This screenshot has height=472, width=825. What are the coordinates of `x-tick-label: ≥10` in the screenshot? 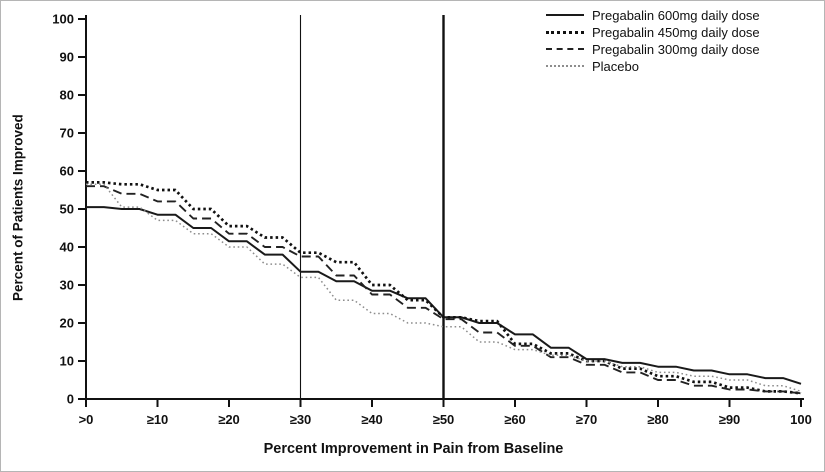 It's located at (158, 419).